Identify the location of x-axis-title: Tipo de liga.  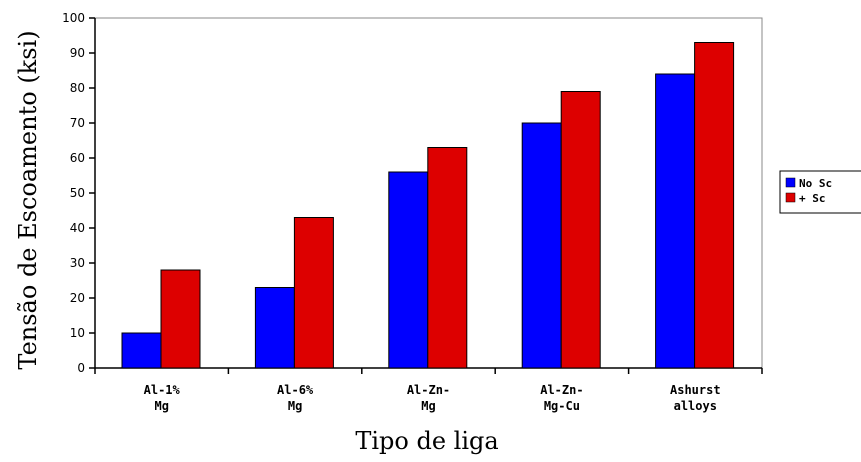
(426, 441).